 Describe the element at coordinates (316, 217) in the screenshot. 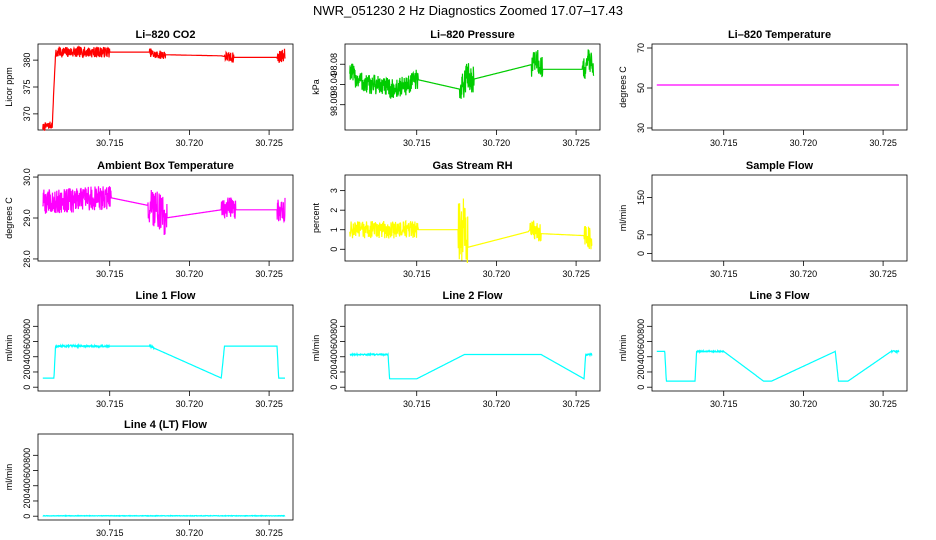

I see `y-axis-label: percent` at that location.